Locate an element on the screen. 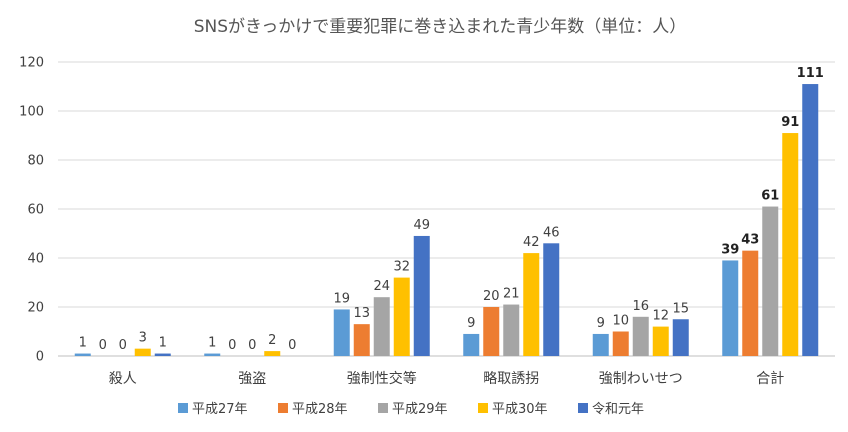 This screenshot has height=432, width=848. legend-item: 平成29年 is located at coordinates (413, 409).